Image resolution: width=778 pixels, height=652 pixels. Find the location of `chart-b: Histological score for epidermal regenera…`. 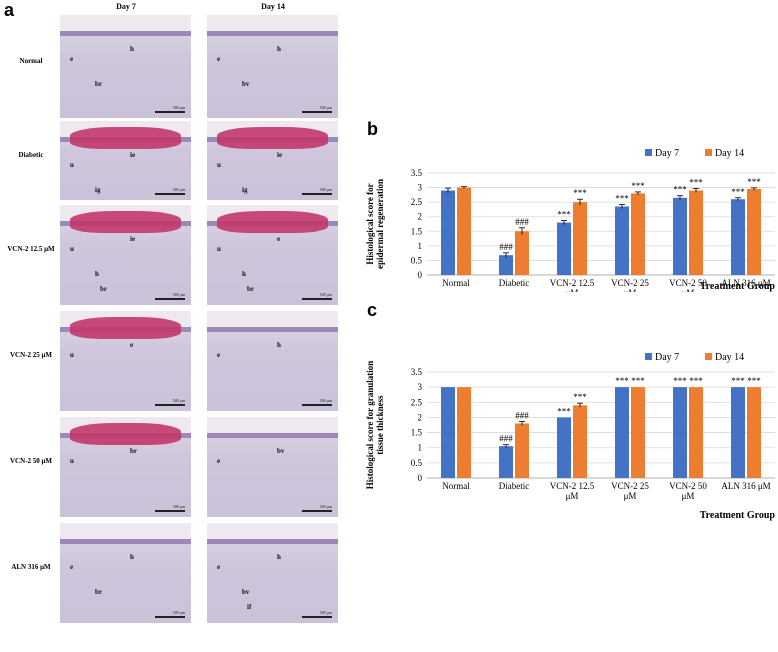

chart-b: Histological score for epidermal regenera… is located at coordinates (570, 220).